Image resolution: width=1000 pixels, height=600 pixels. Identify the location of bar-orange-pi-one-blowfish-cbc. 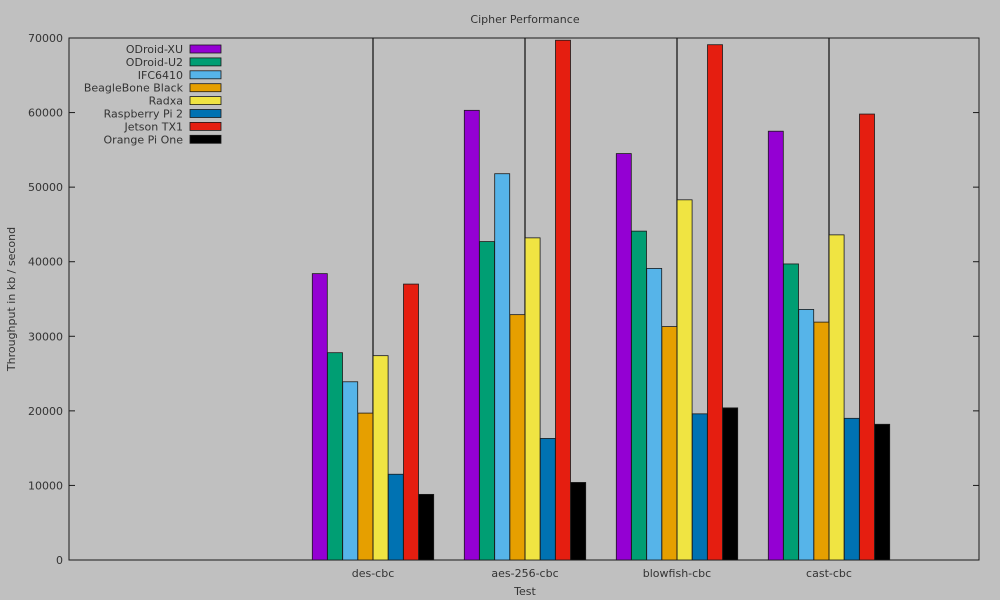
(730, 484).